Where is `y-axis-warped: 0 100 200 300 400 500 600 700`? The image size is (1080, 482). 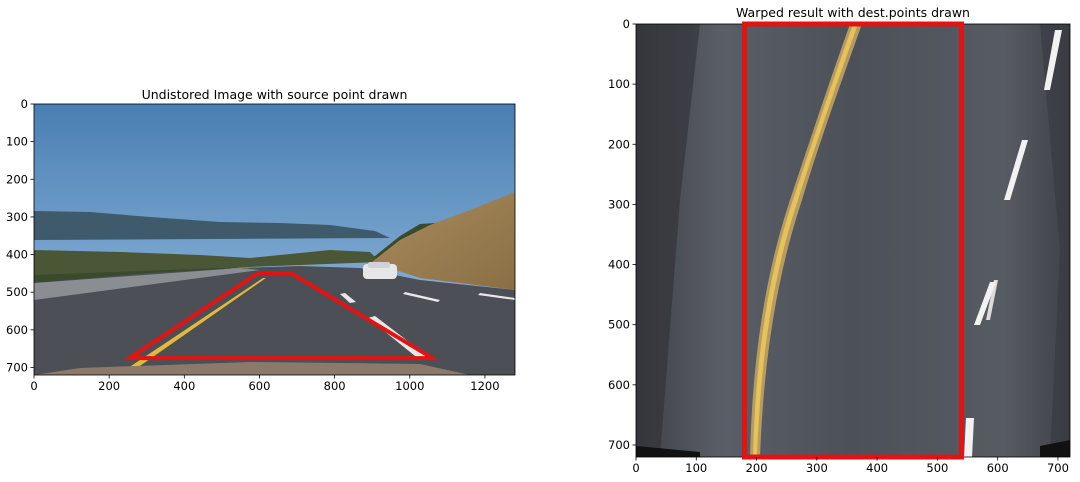 y-axis-warped: 0 100 200 300 400 500 600 700 is located at coordinates (622, 234).